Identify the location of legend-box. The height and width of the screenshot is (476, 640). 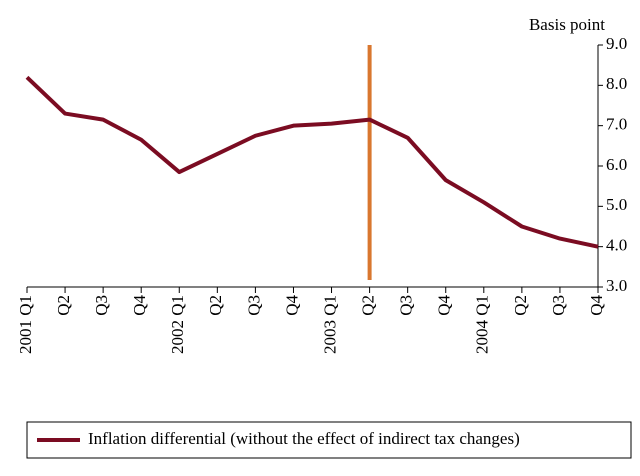
(329, 440).